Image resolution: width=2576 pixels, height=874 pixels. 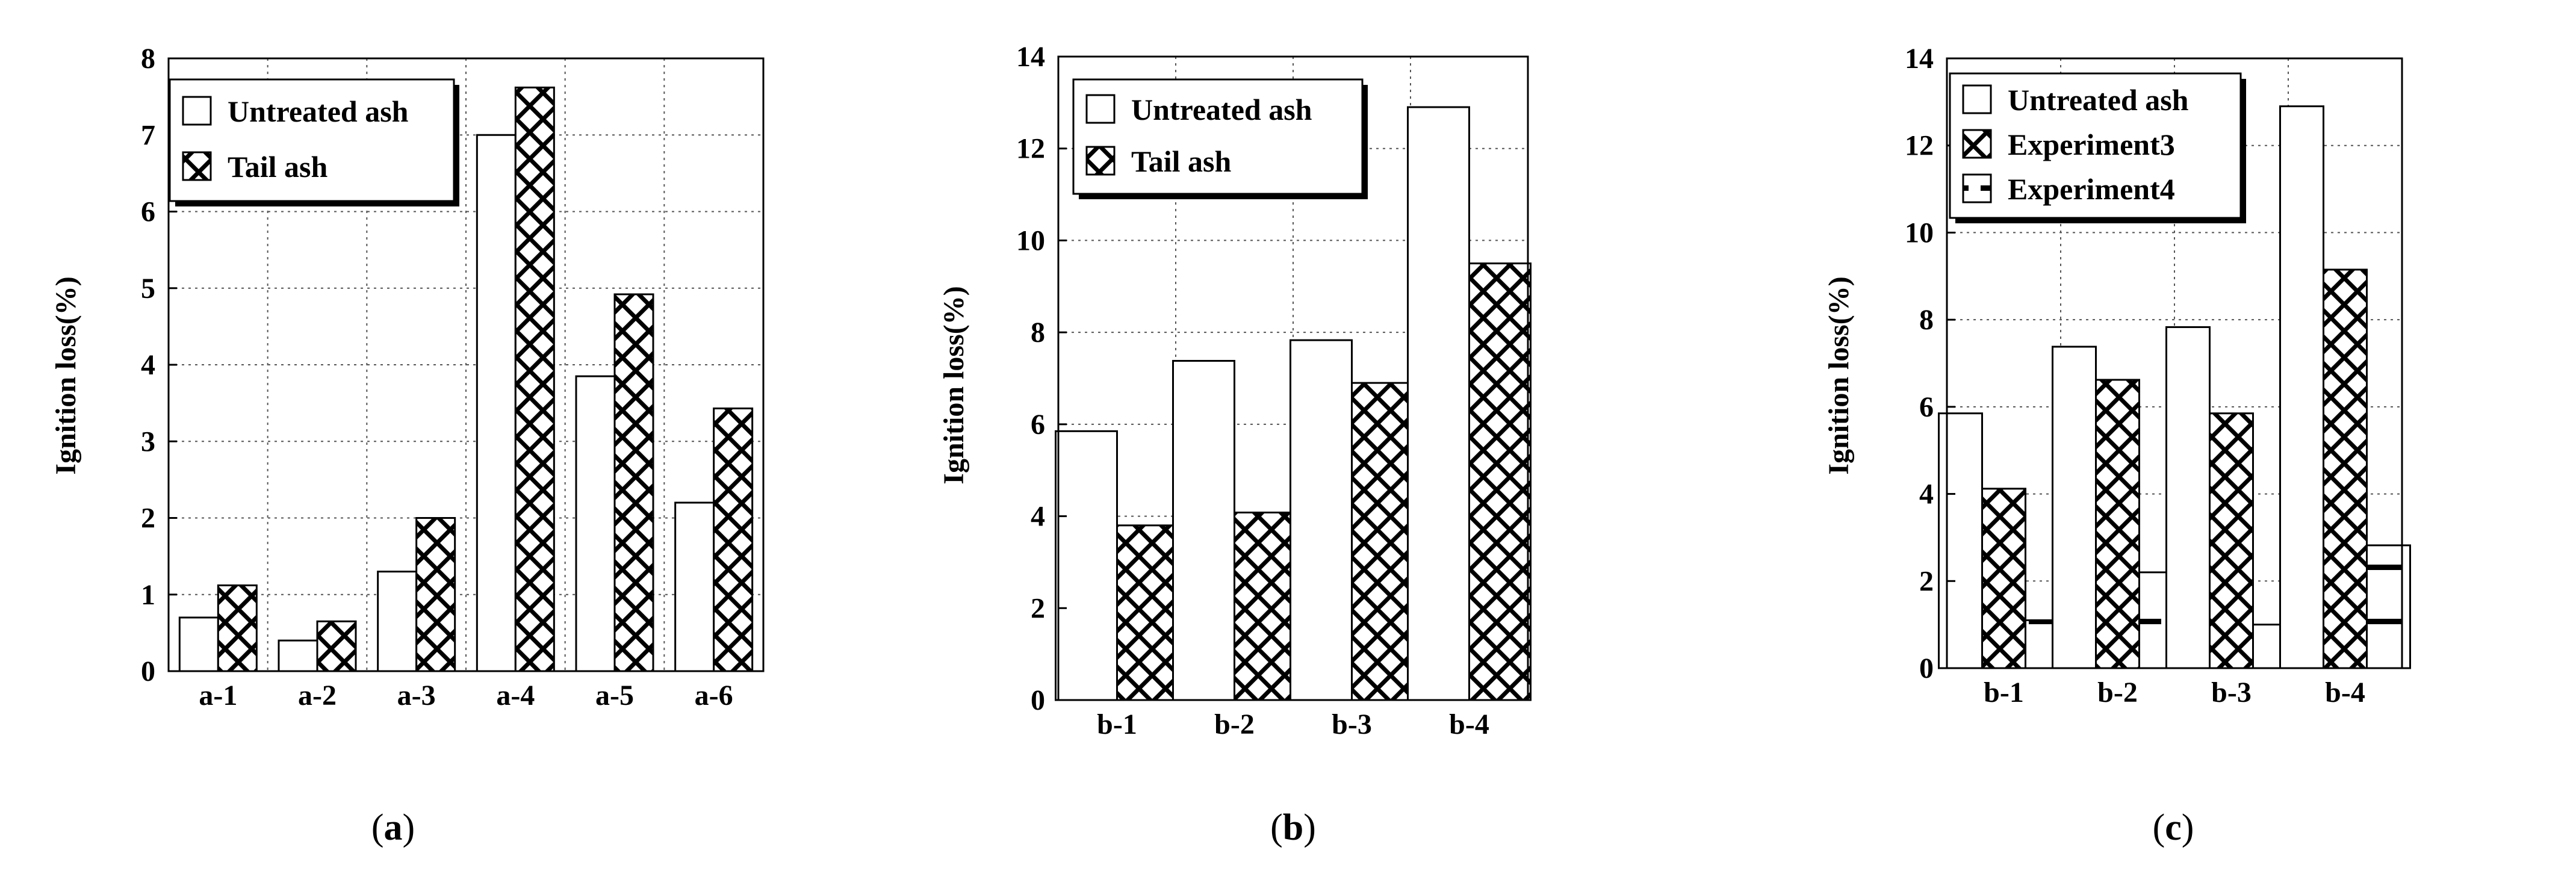 What do you see at coordinates (2388, 606) in the screenshot?
I see `bar-b-4-experiment4` at bounding box center [2388, 606].